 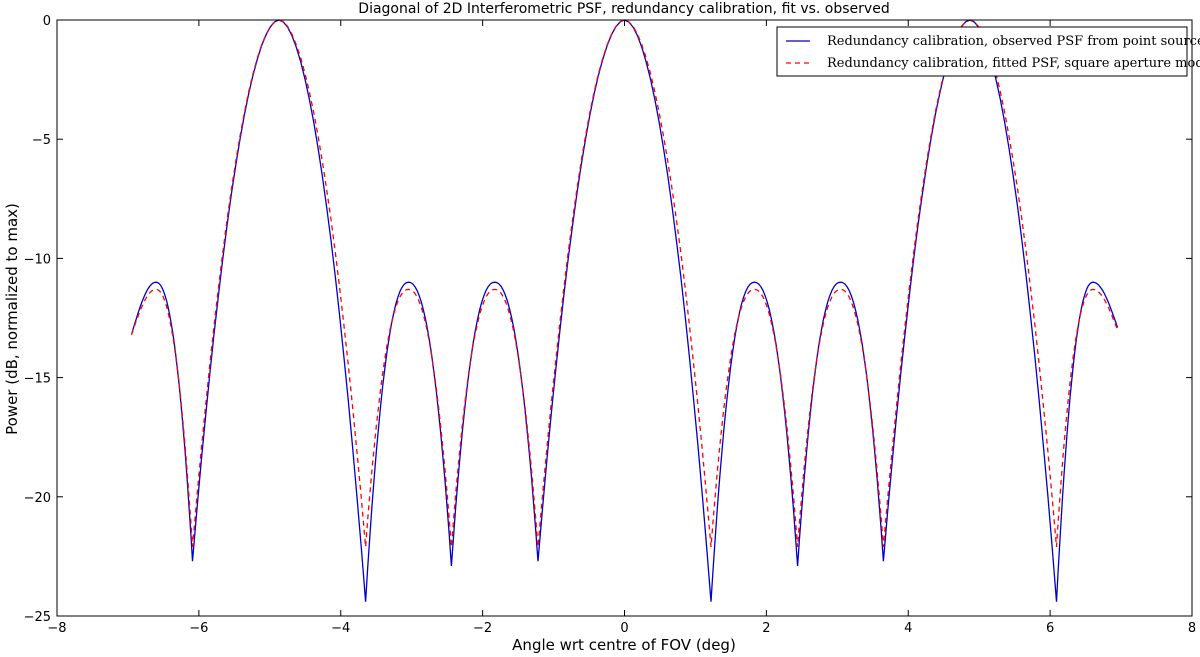 I want to click on x-tick-label: 2, so click(x=766, y=628).